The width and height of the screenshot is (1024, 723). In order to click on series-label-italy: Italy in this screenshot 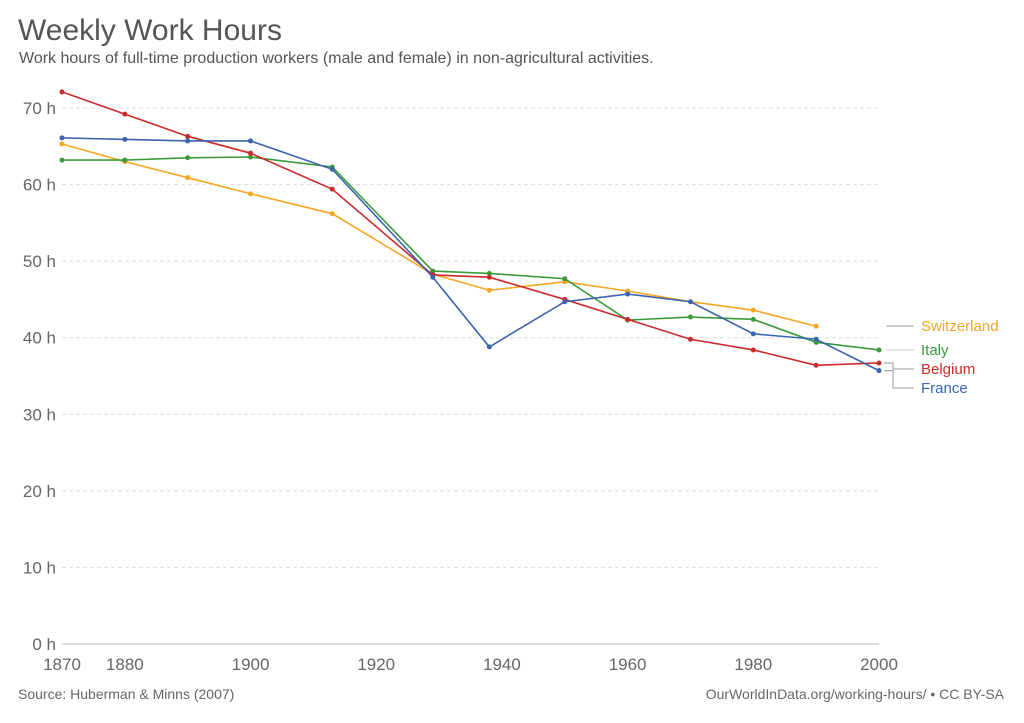, I will do `click(935, 350)`.